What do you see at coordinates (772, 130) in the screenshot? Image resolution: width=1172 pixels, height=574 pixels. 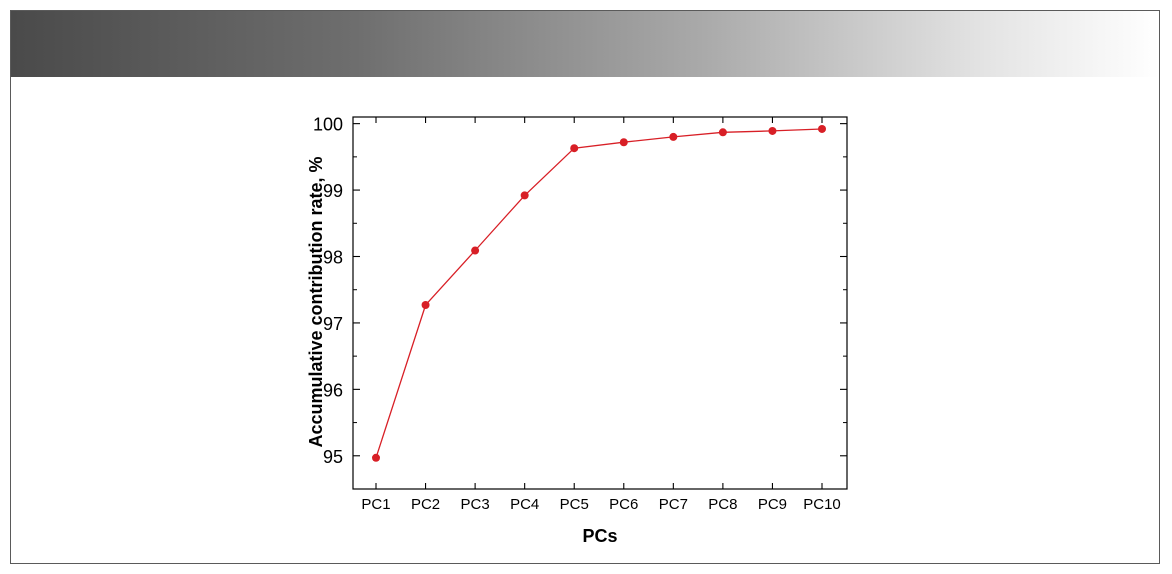 I see `data-point-pc9` at bounding box center [772, 130].